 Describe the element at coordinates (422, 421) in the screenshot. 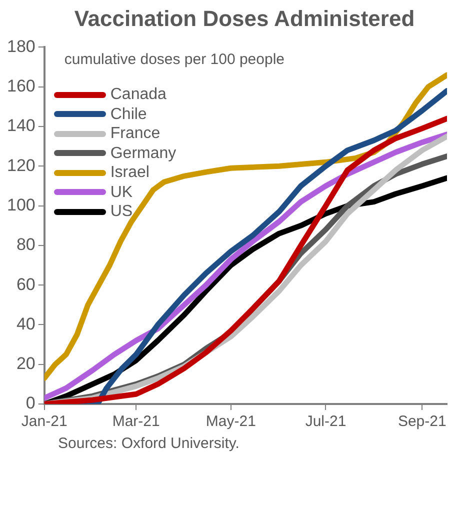

I see `x-tick-label: Sep-21` at that location.